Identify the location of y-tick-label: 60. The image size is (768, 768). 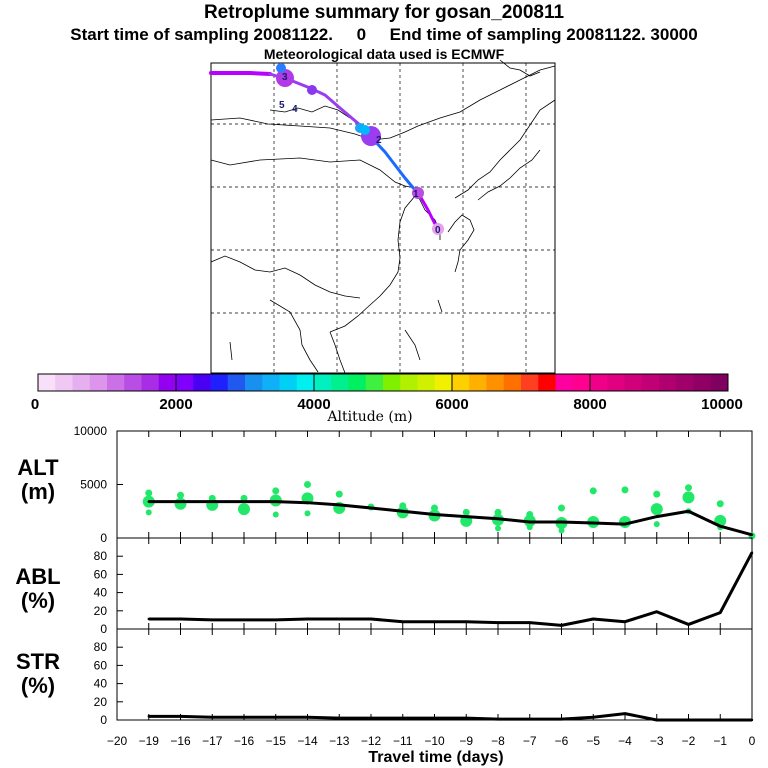
(101, 574).